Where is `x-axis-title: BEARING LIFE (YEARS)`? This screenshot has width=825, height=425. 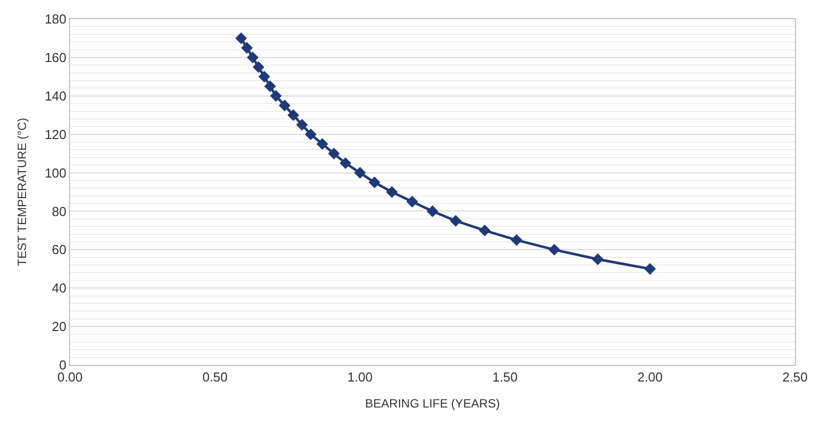 x-axis-title: BEARING LIFE (YEARS) is located at coordinates (432, 403).